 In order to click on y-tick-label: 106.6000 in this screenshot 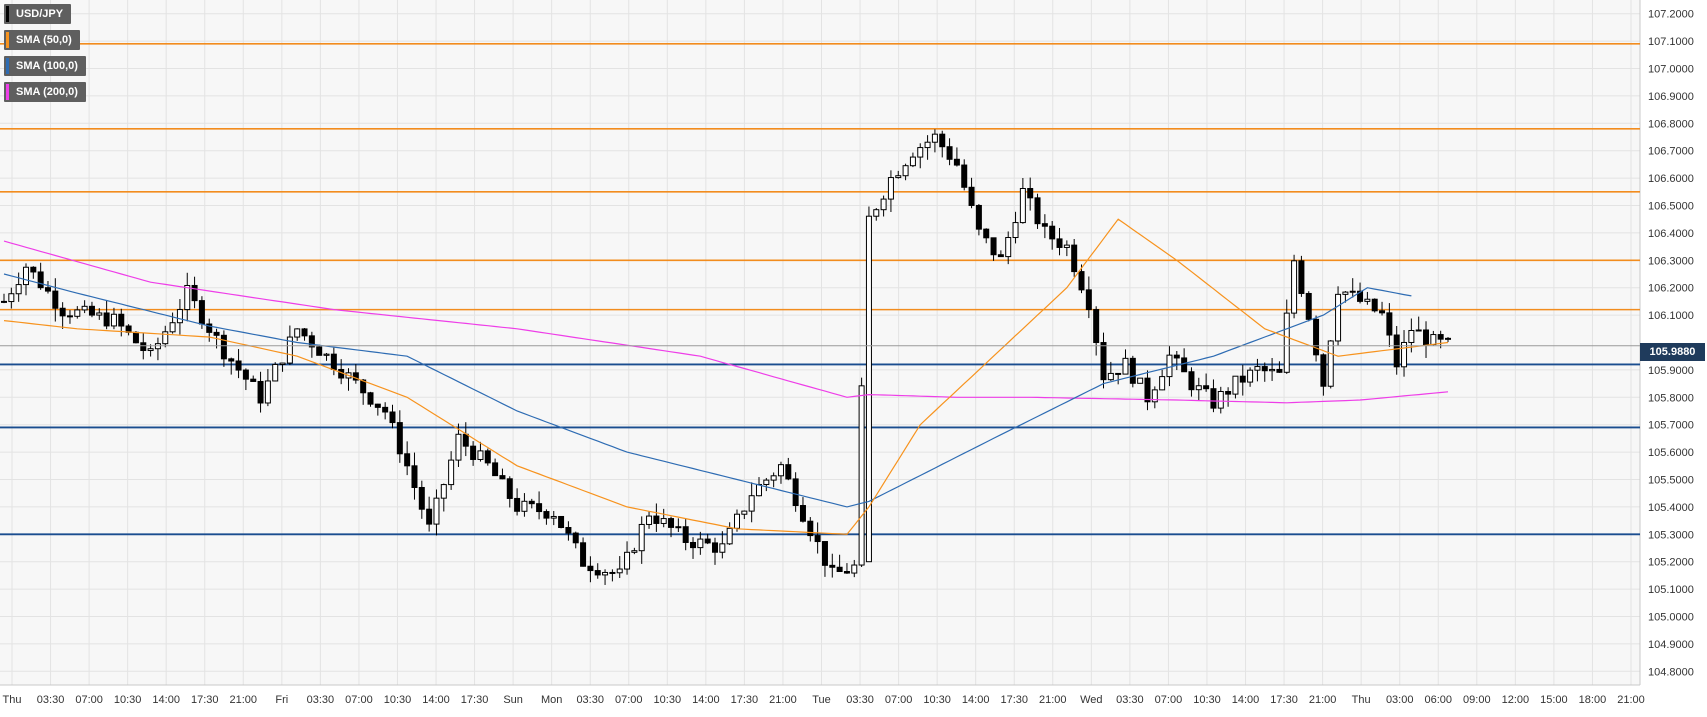, I will do `click(1671, 179)`.